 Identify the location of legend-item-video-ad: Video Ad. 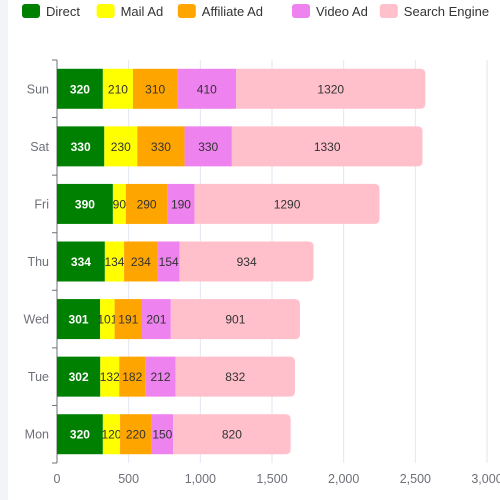
(330, 11).